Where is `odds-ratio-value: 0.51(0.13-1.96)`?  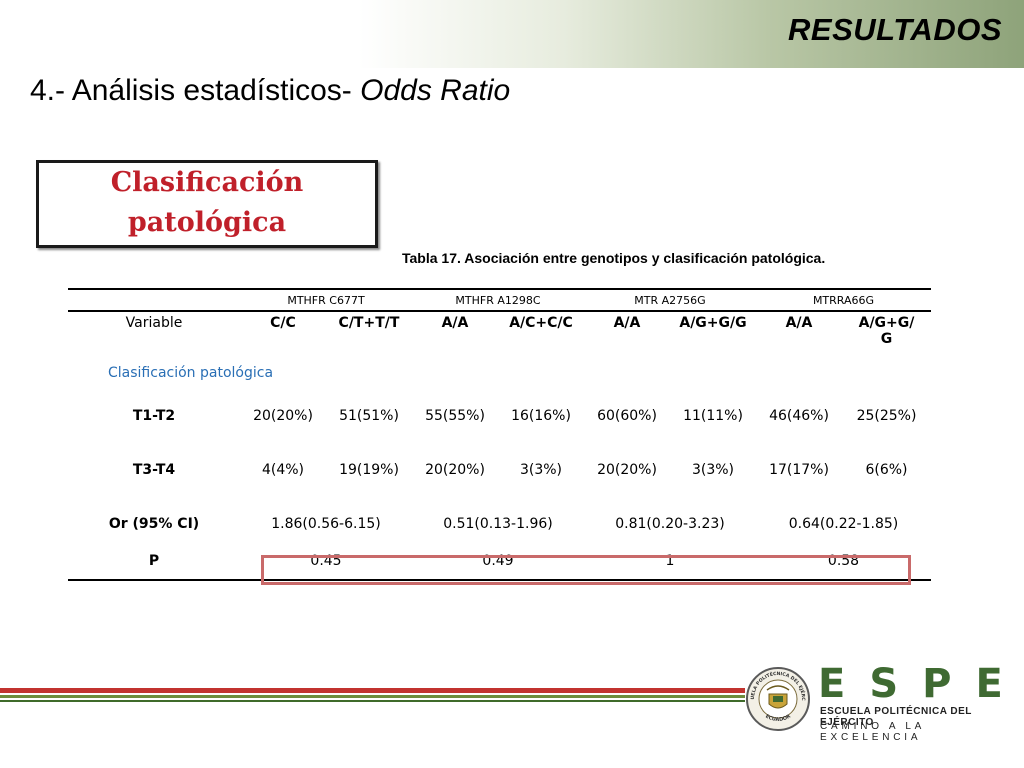
odds-ratio-value: 0.51(0.13-1.96) is located at coordinates (498, 524).